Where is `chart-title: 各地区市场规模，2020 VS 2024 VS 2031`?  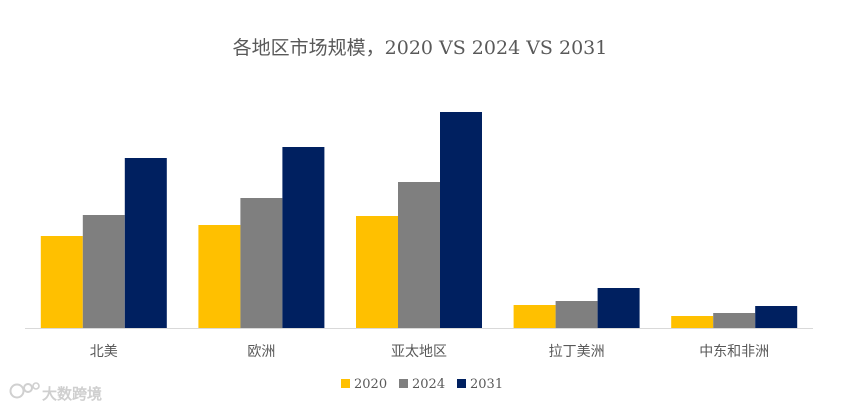
chart-title: 各地区市场规模，2020 VS 2024 VS 2031 is located at coordinates (420, 48).